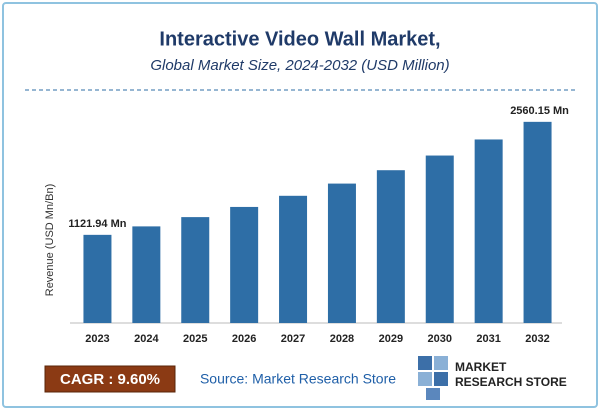 This screenshot has height=410, width=600. Describe the element at coordinates (488, 339) in the screenshot. I see `x-tick-label: 2031` at that location.